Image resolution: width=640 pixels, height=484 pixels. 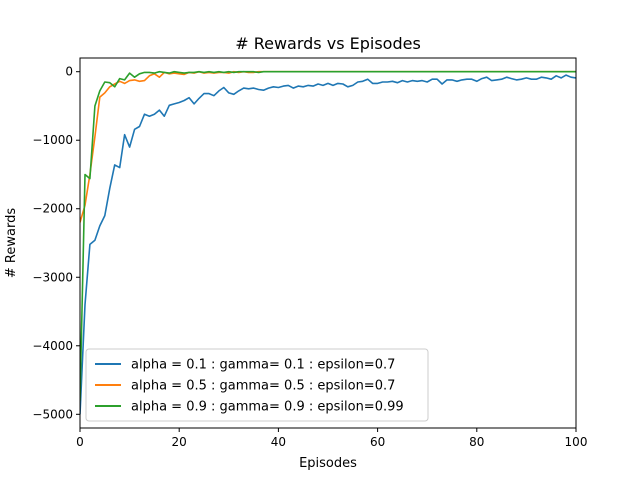 What do you see at coordinates (52, 346) in the screenshot?
I see `y-tick-label: −4000` at bounding box center [52, 346].